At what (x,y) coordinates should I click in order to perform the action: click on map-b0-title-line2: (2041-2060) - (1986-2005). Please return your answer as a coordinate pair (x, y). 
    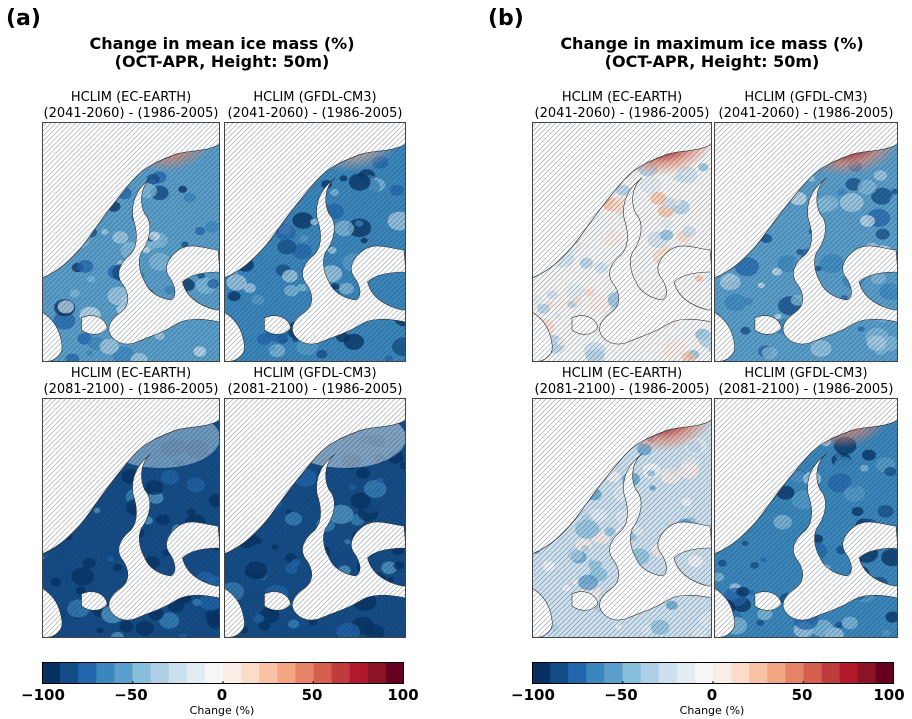
    Looking at the image, I should click on (622, 113).